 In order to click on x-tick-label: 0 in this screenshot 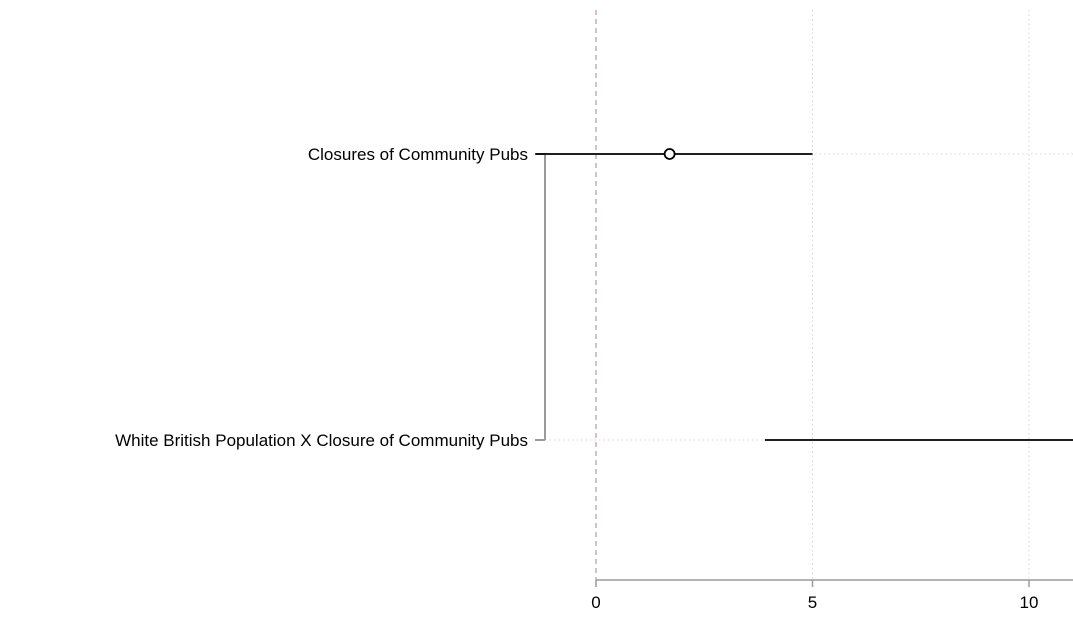, I will do `click(595, 602)`.